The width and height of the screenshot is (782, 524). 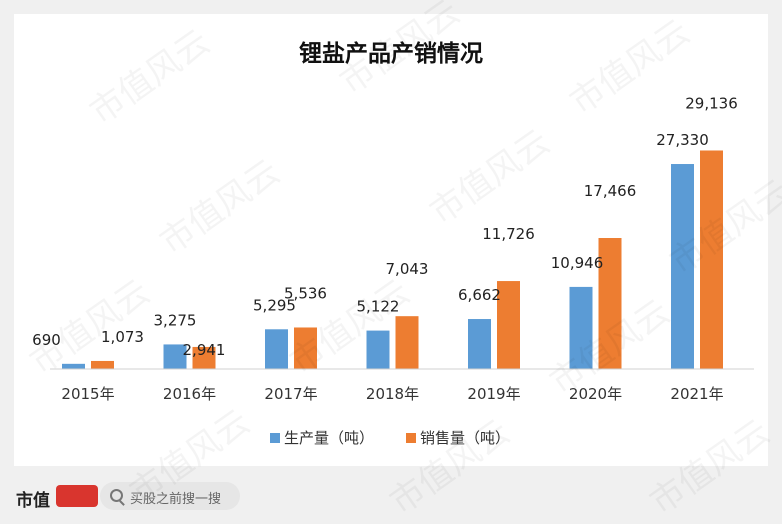 I want to click on value-label-production-3: 5,122, so click(x=378, y=307).